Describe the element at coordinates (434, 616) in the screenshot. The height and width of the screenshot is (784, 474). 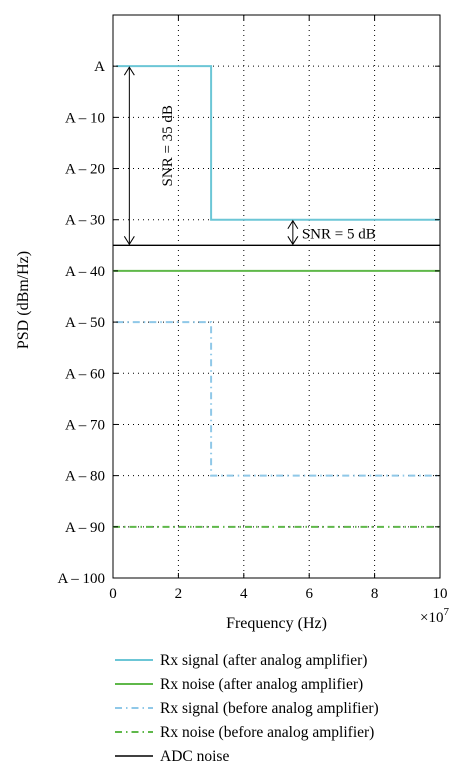
I see `x-scale-multiplier: ×10⁷` at that location.